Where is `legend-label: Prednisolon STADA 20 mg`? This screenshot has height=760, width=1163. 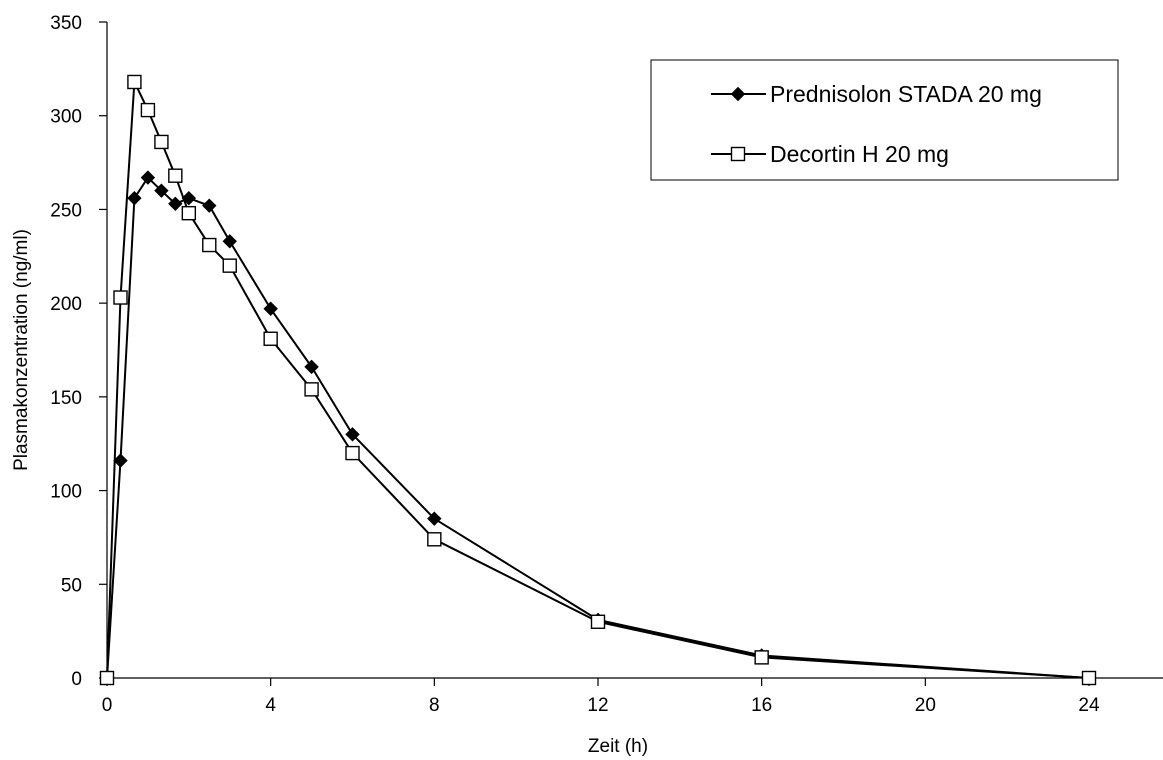
legend-label: Prednisolon STADA 20 mg is located at coordinates (906, 94).